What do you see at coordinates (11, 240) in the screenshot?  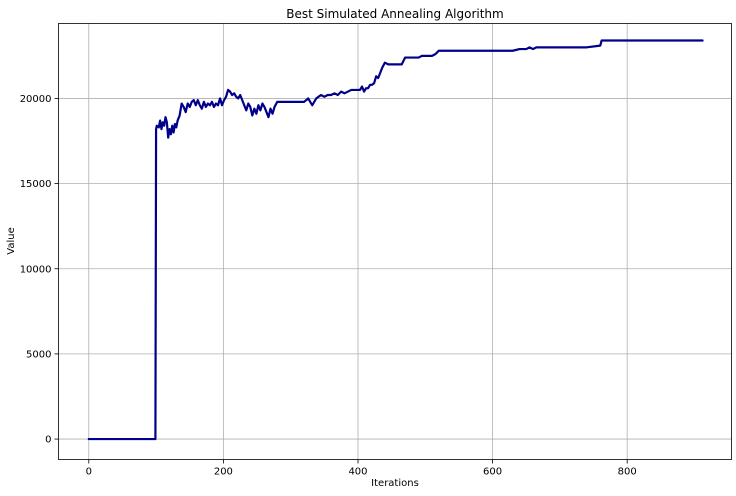 I see `y-axis-label: Value` at bounding box center [11, 240].